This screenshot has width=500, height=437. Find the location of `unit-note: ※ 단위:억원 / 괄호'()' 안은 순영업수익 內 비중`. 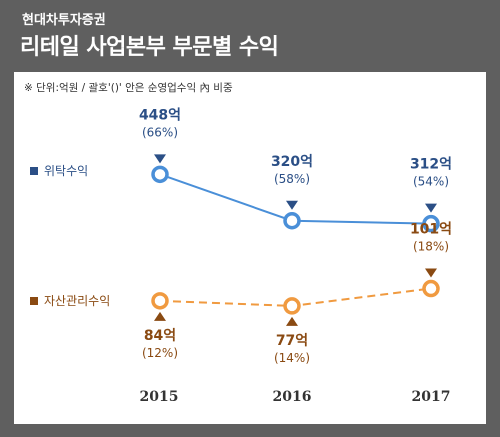

unit-note: ※ 단위:억원 / 괄호'()' 안은 순영업수익 內 비중 is located at coordinates (128, 88).